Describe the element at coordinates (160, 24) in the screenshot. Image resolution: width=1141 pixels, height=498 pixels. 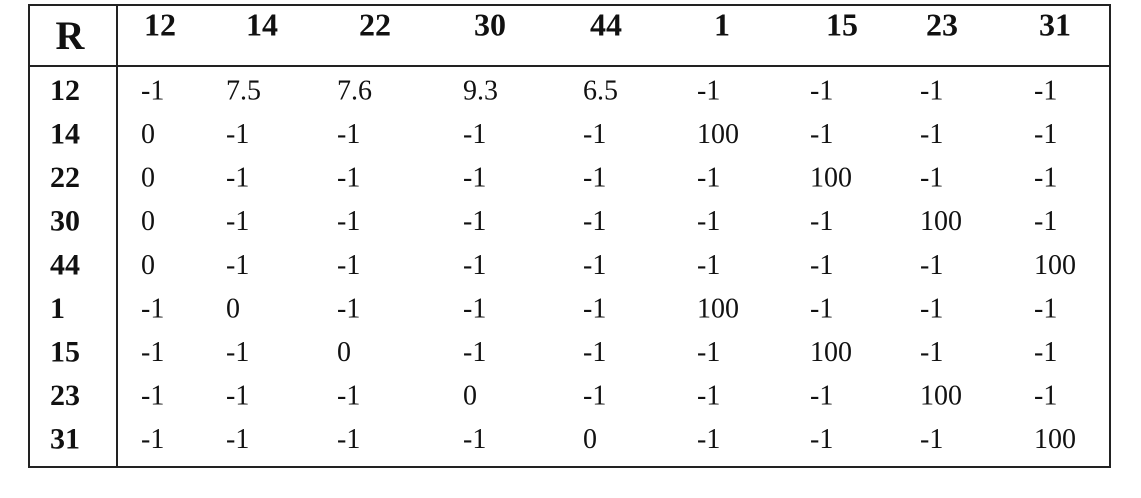
I see `column-header: 12` at that location.